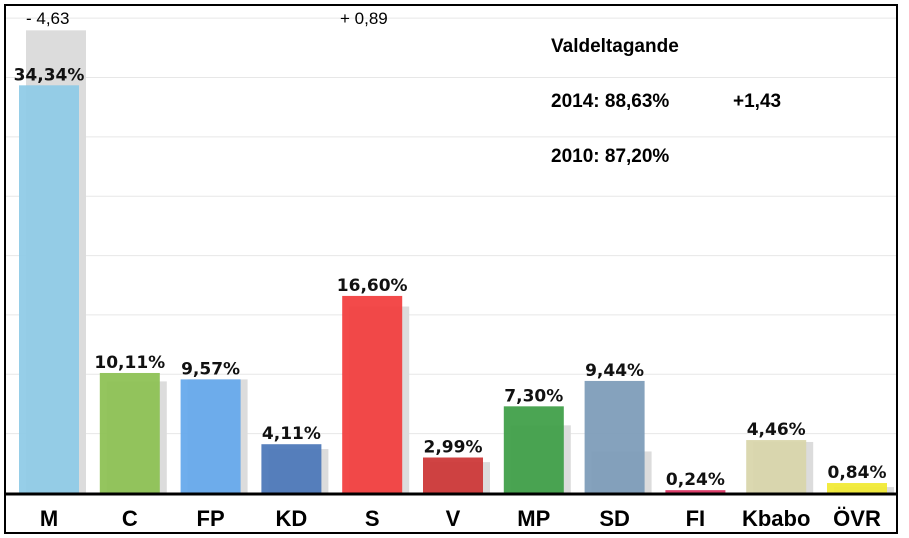 The image size is (909, 538). What do you see at coordinates (757, 101) in the screenshot?
I see `turnout-change: +1,43` at bounding box center [757, 101].